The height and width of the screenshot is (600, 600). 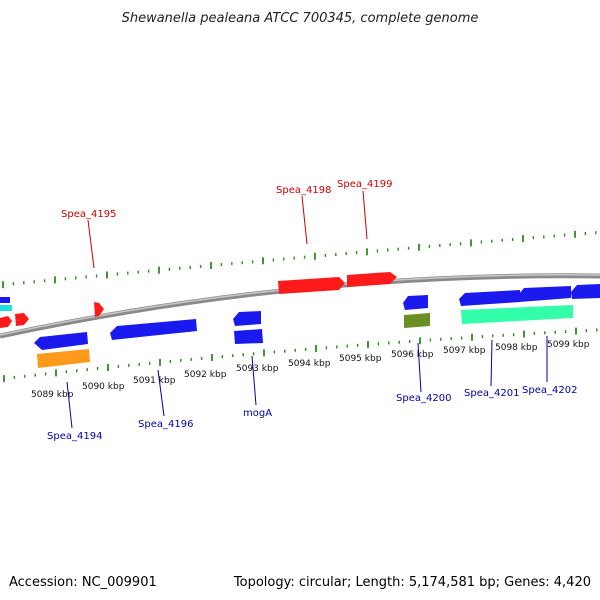 What do you see at coordinates (5, 300) in the screenshot?
I see `gene-fragment-blue-edge` at bounding box center [5, 300].